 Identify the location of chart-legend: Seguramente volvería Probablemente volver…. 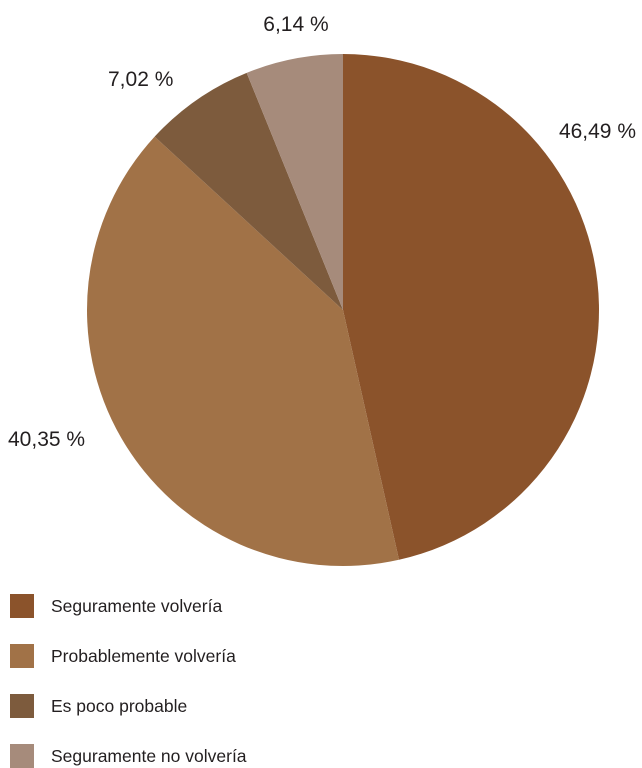
(128, 680).